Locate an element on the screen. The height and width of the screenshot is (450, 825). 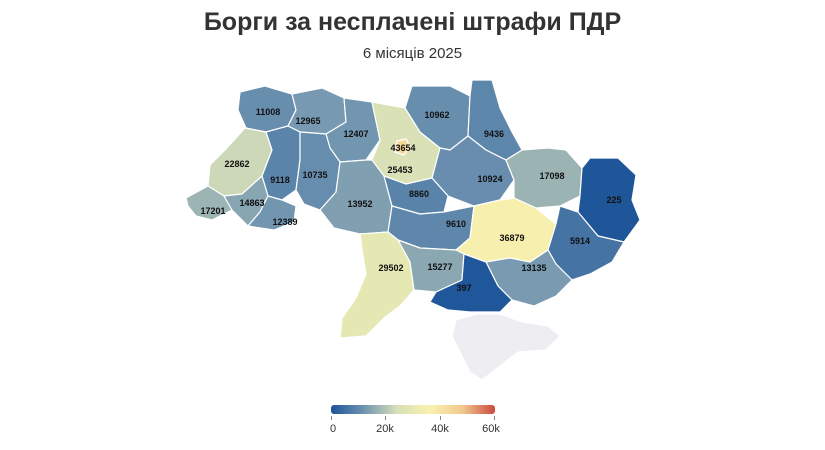
region-label-lviv: 22862 is located at coordinates (236, 164).